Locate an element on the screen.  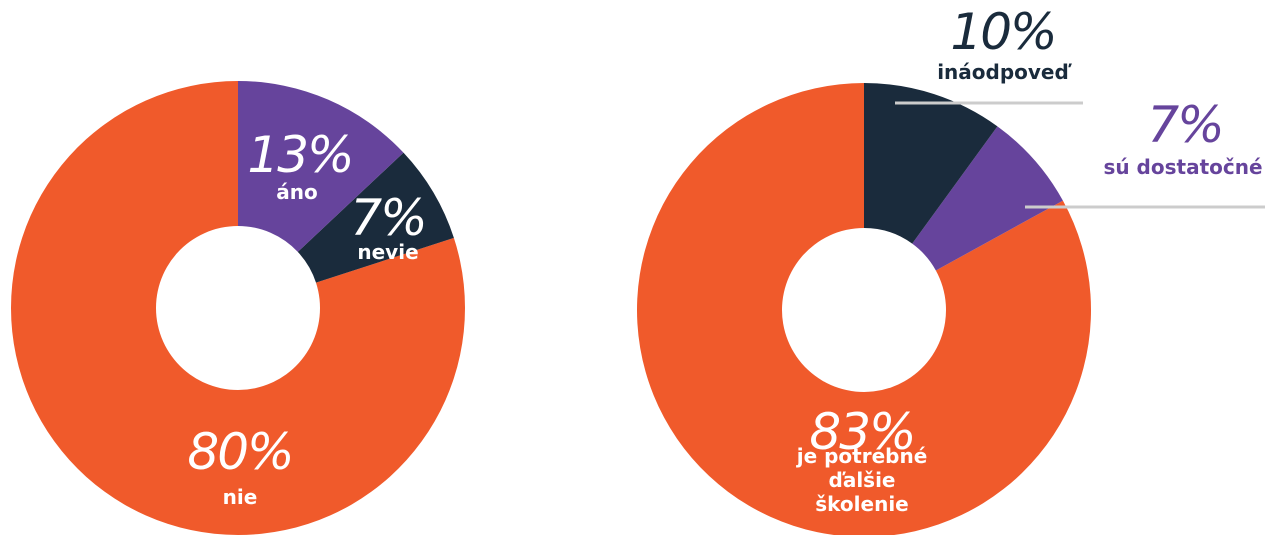
category-label: nevie is located at coordinates (388, 252).